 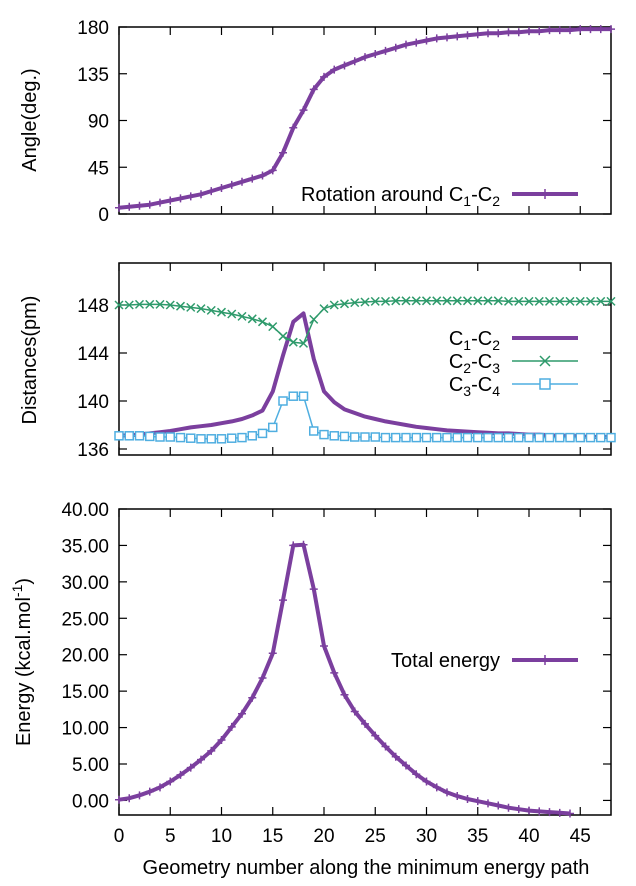 I want to click on distance-series, so click(x=365, y=370).